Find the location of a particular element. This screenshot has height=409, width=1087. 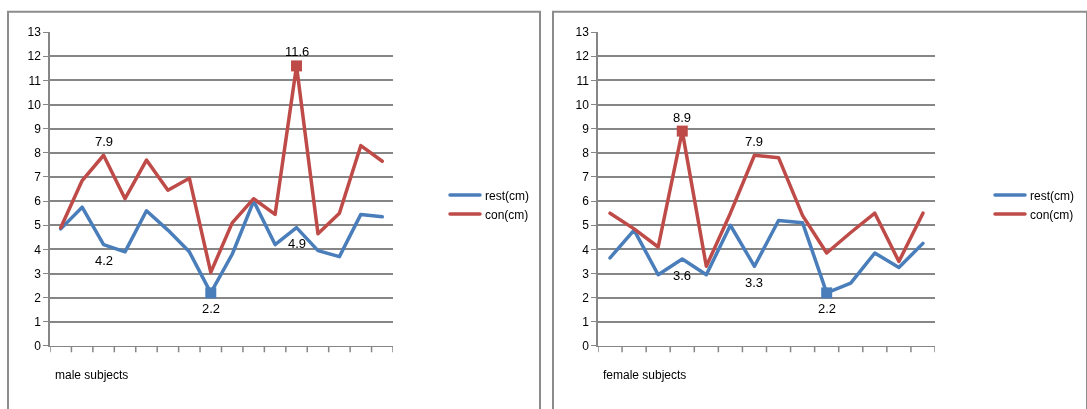

data-label: 11.6 is located at coordinates (297, 51).